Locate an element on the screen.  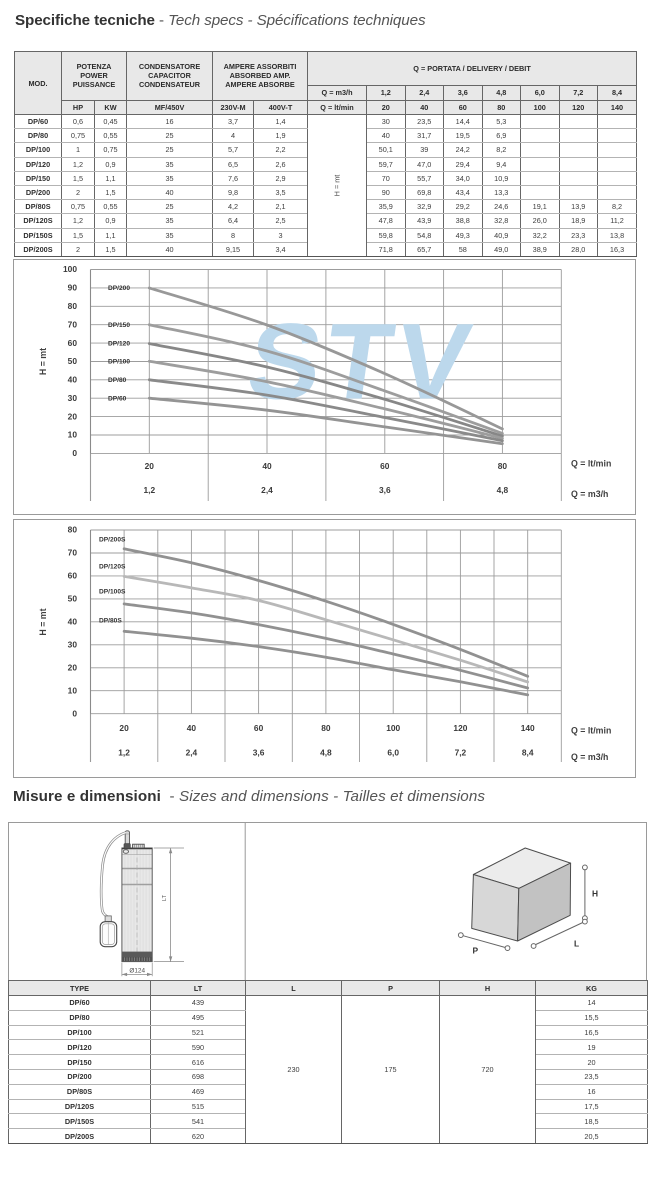
svg-text: DP/80S is located at coordinates (110, 621).